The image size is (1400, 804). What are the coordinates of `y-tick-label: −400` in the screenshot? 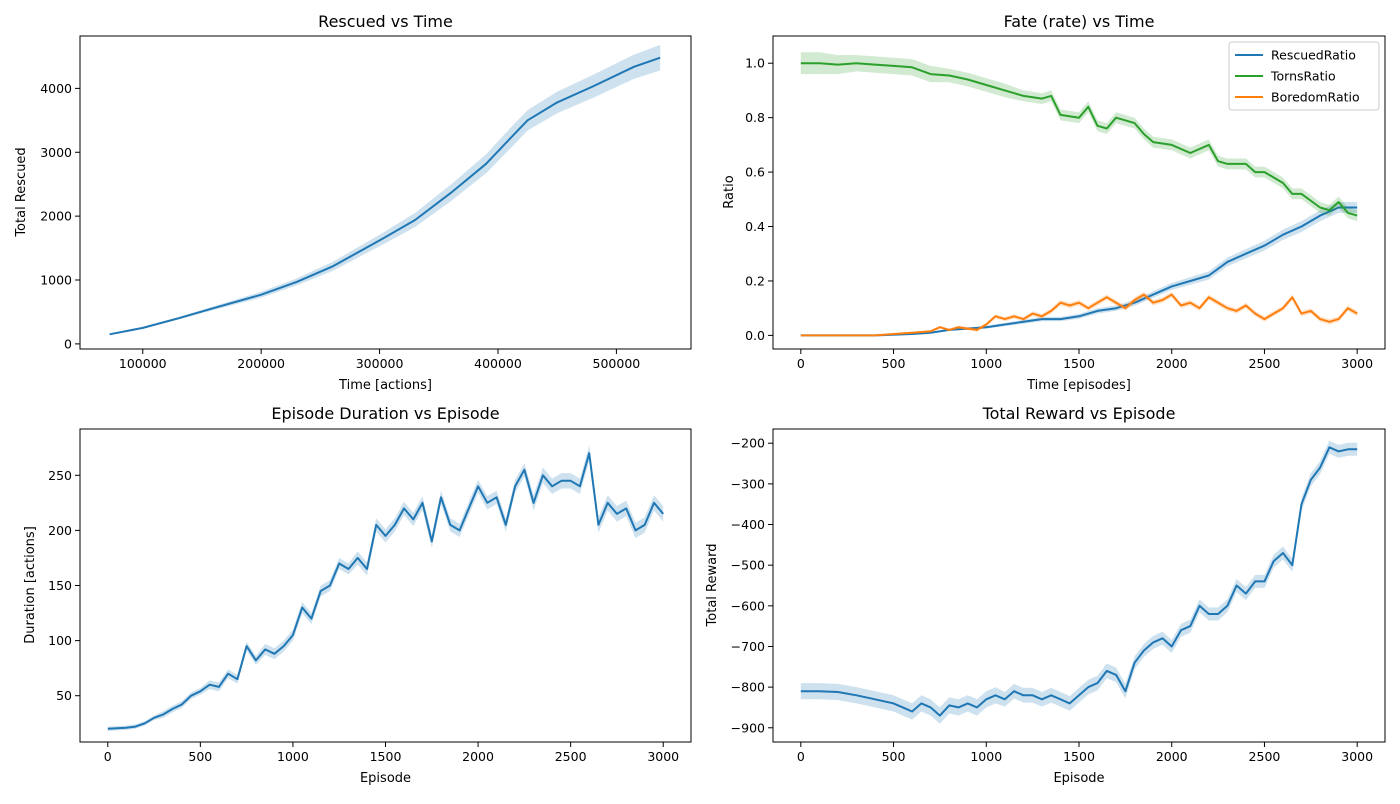 It's located at (748, 524).